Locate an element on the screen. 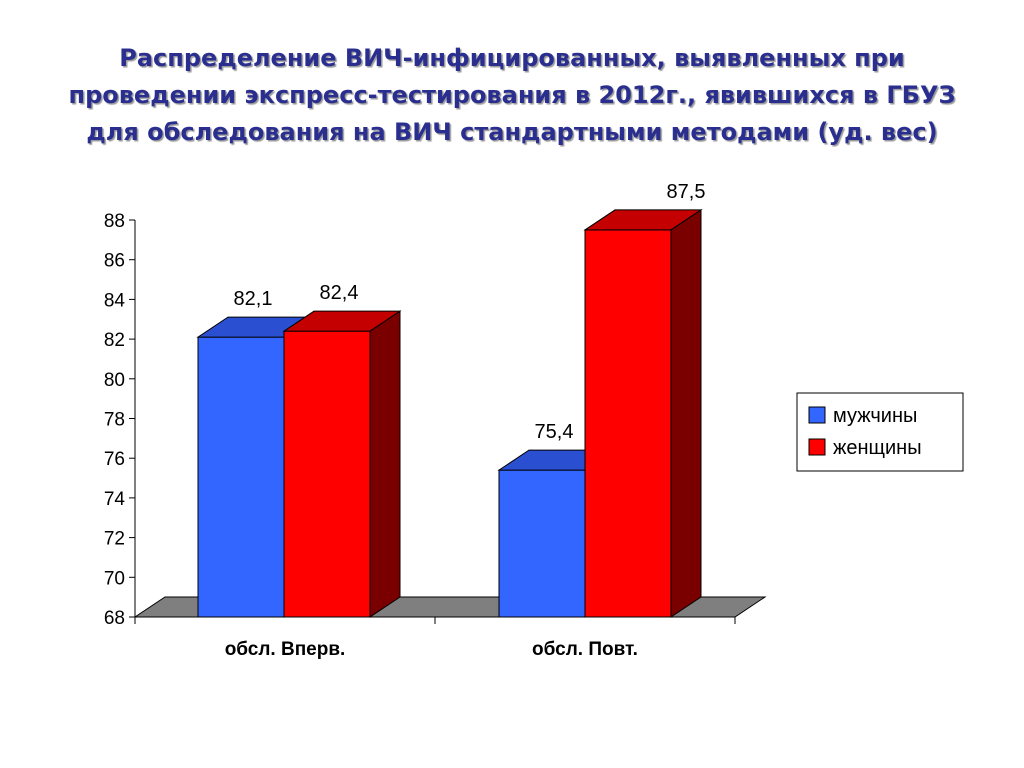  y-tick-label: 76 is located at coordinates (114, 459).